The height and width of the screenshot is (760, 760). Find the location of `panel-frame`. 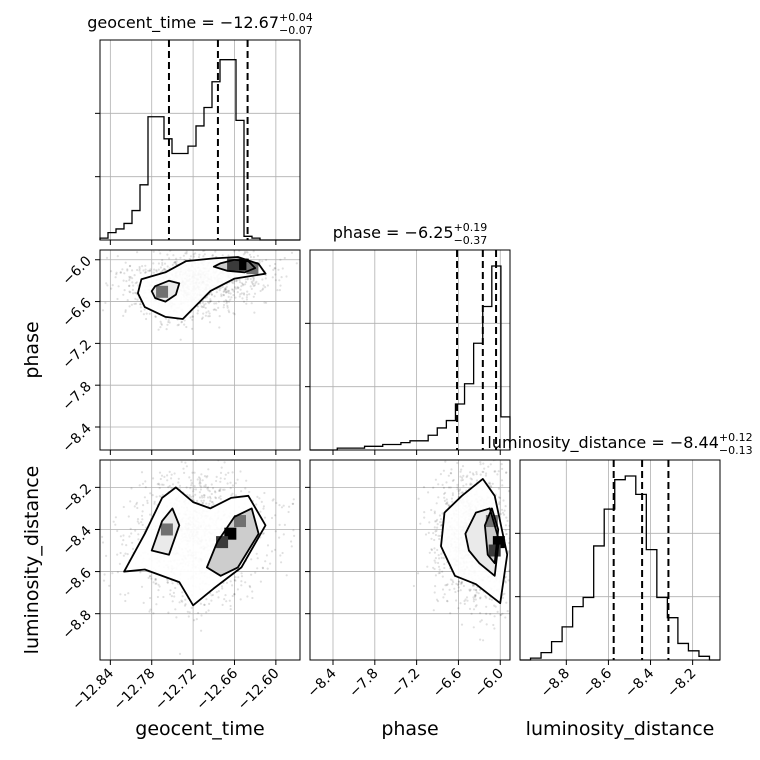

panel-frame is located at coordinates (620, 560).